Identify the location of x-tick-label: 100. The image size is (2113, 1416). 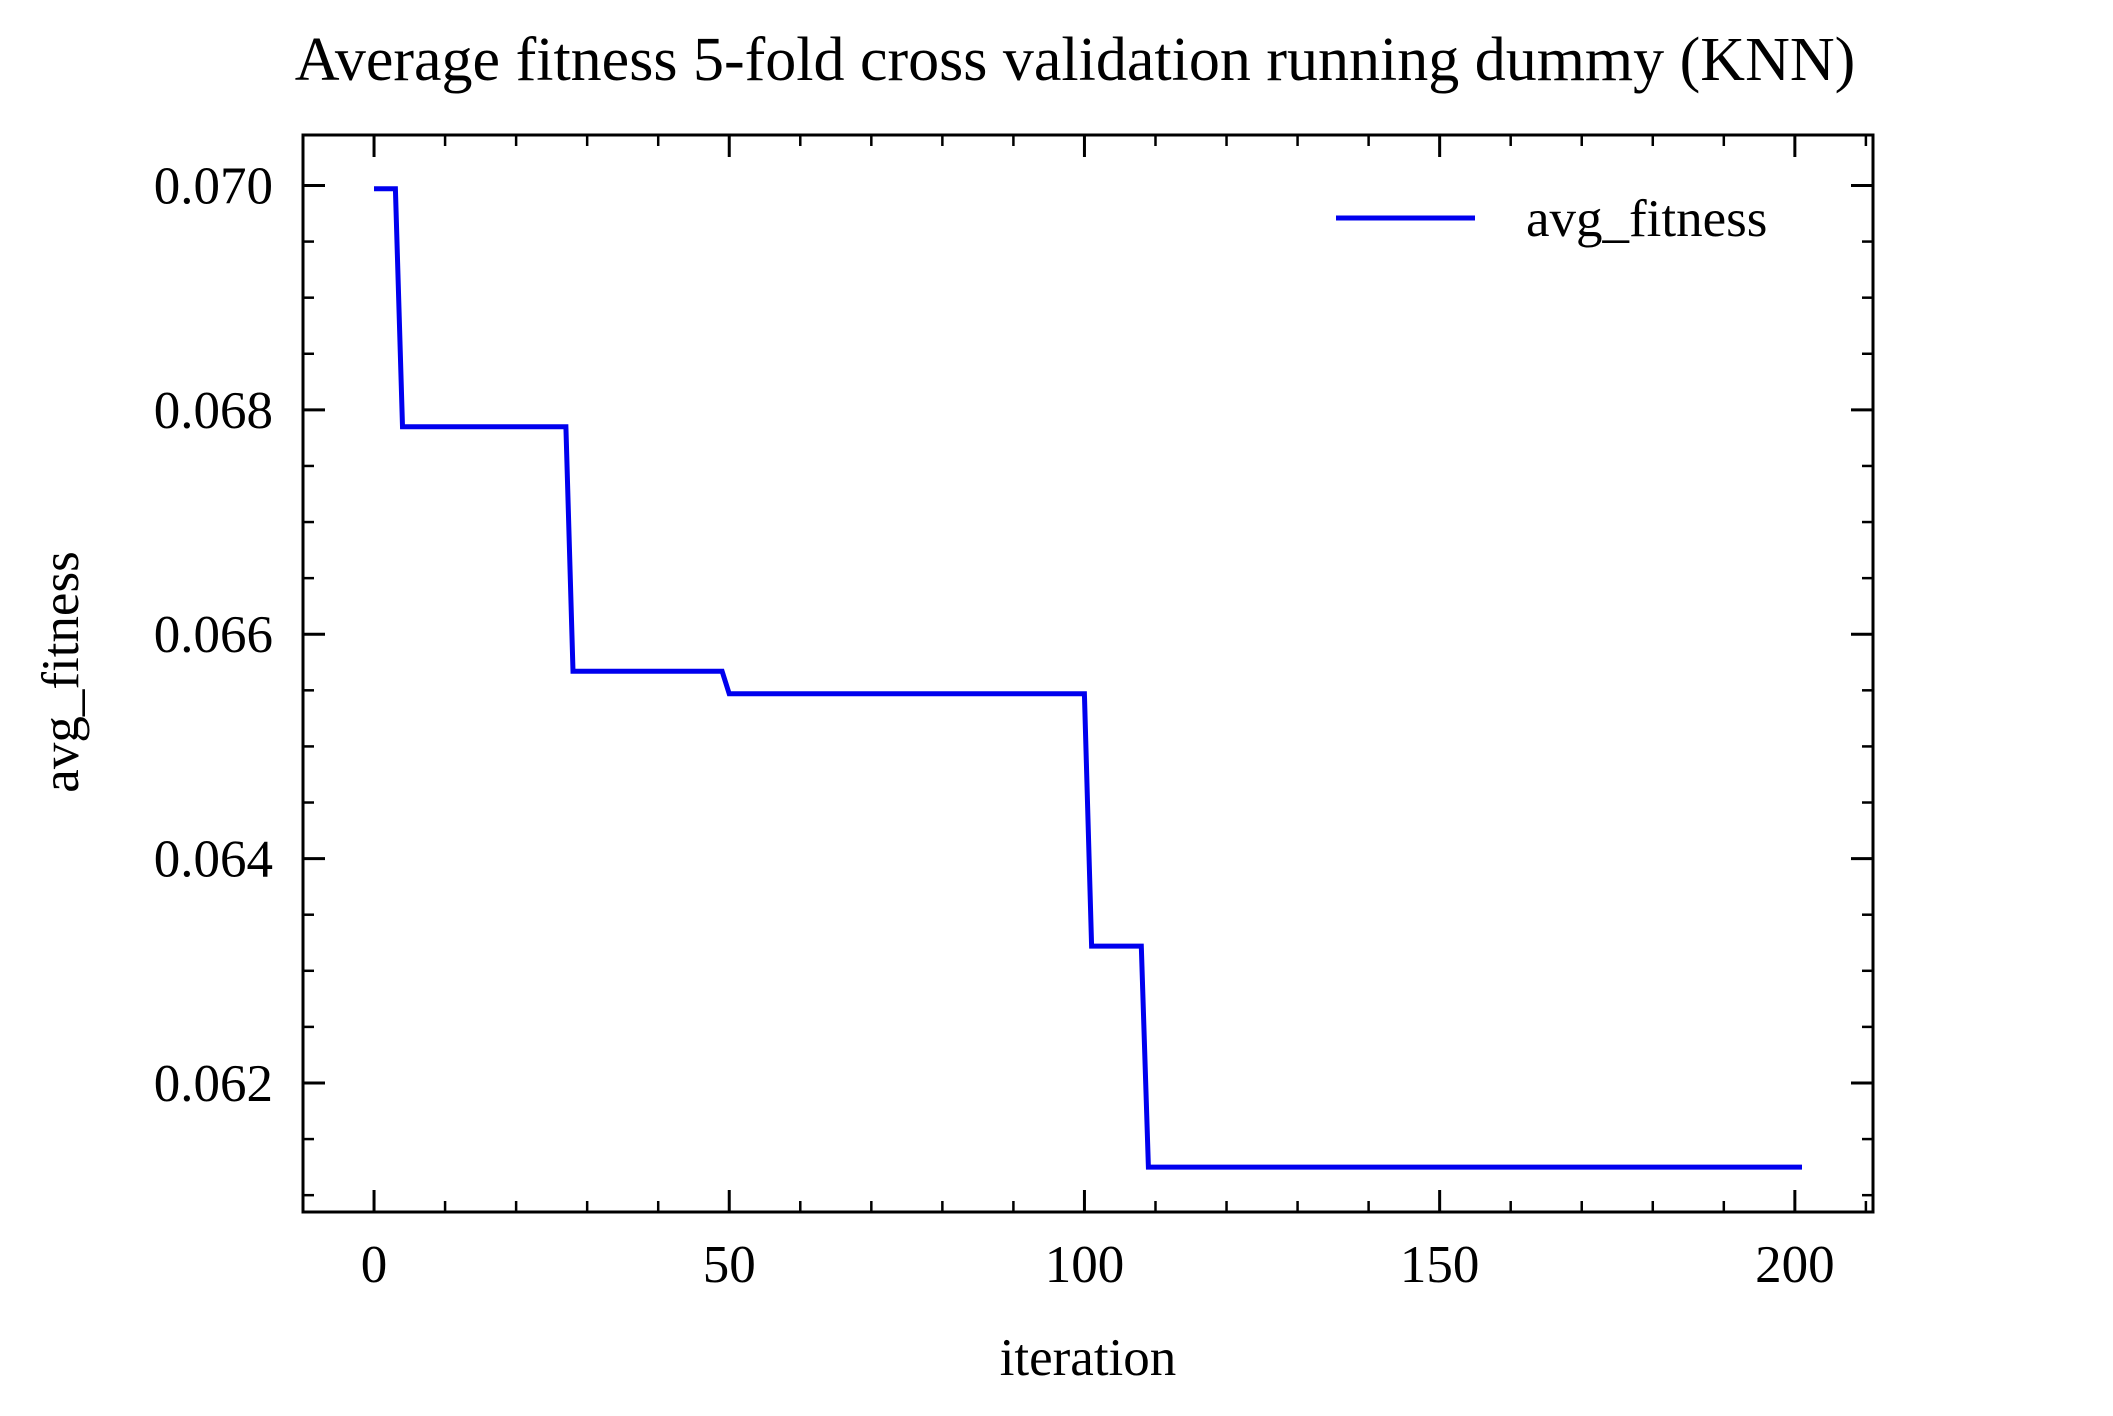
(1085, 1265).